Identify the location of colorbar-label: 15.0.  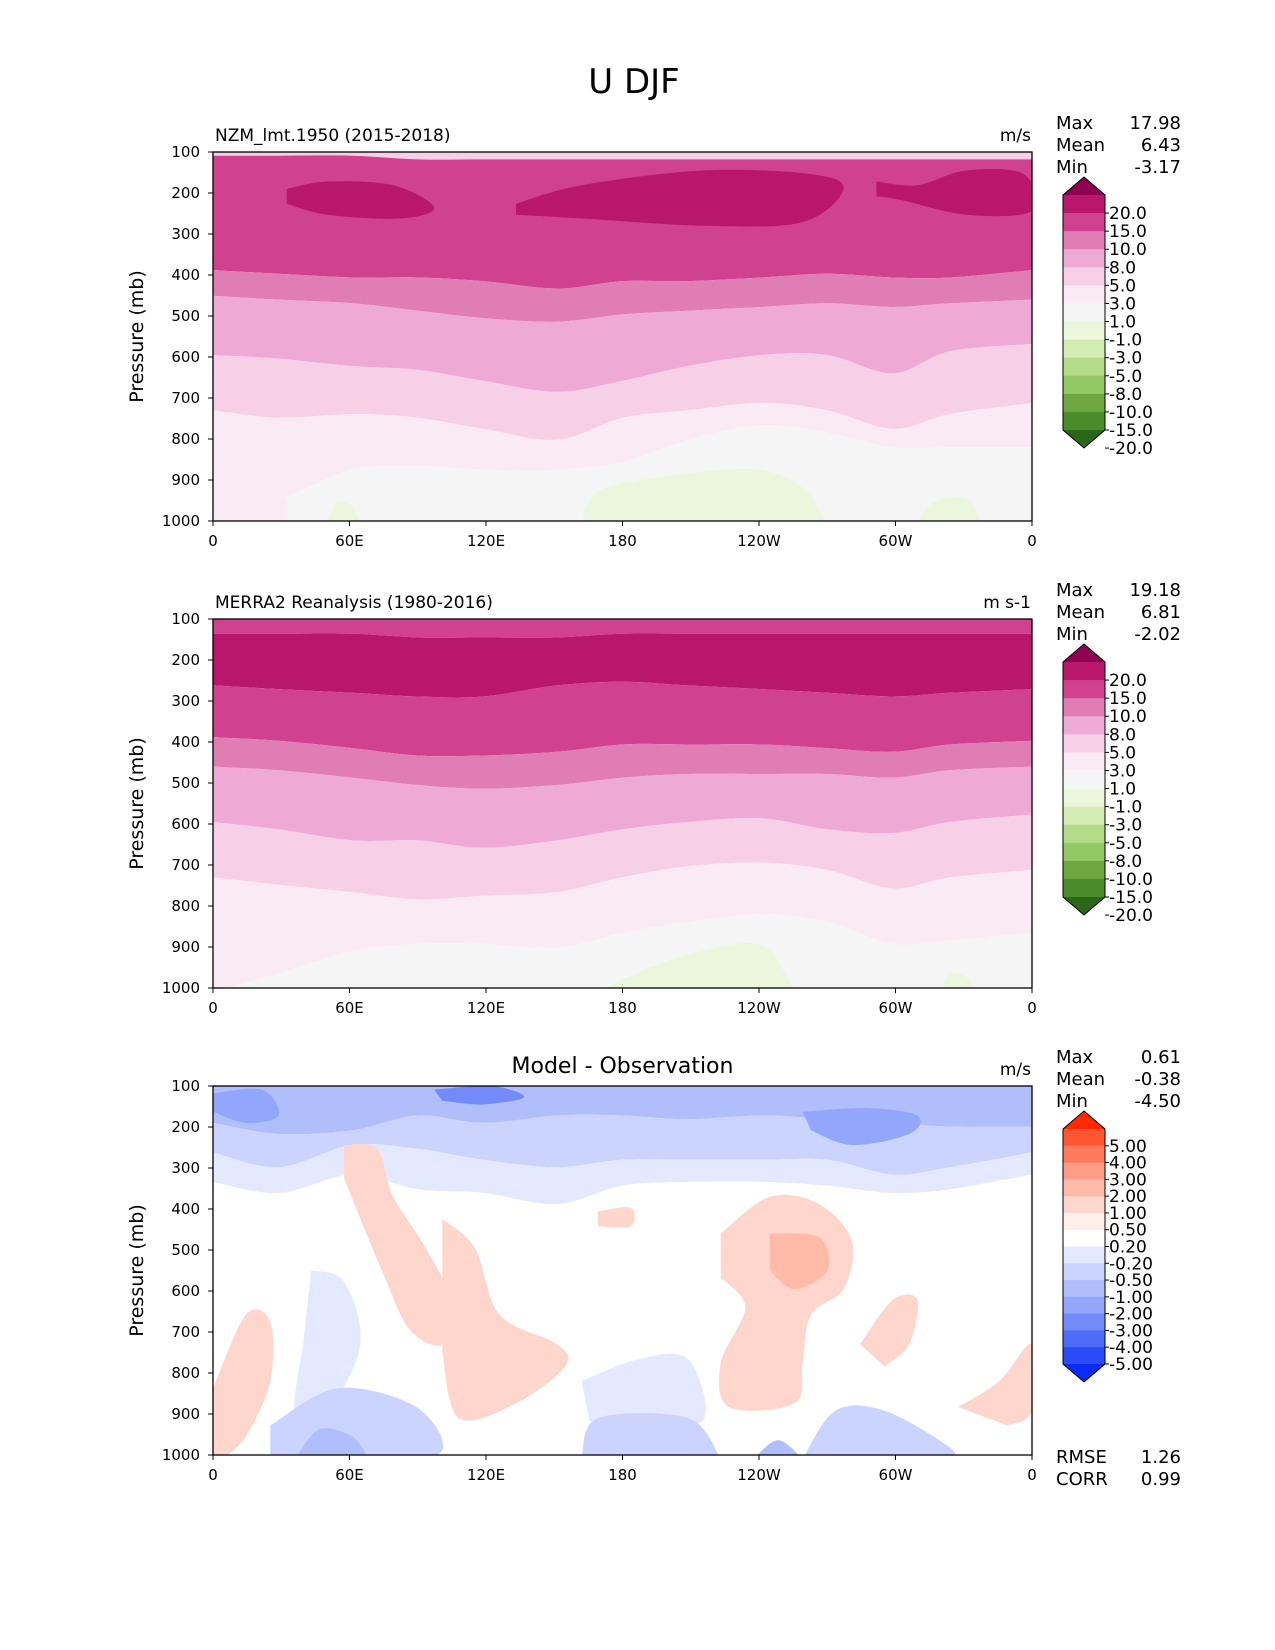
(1128, 232).